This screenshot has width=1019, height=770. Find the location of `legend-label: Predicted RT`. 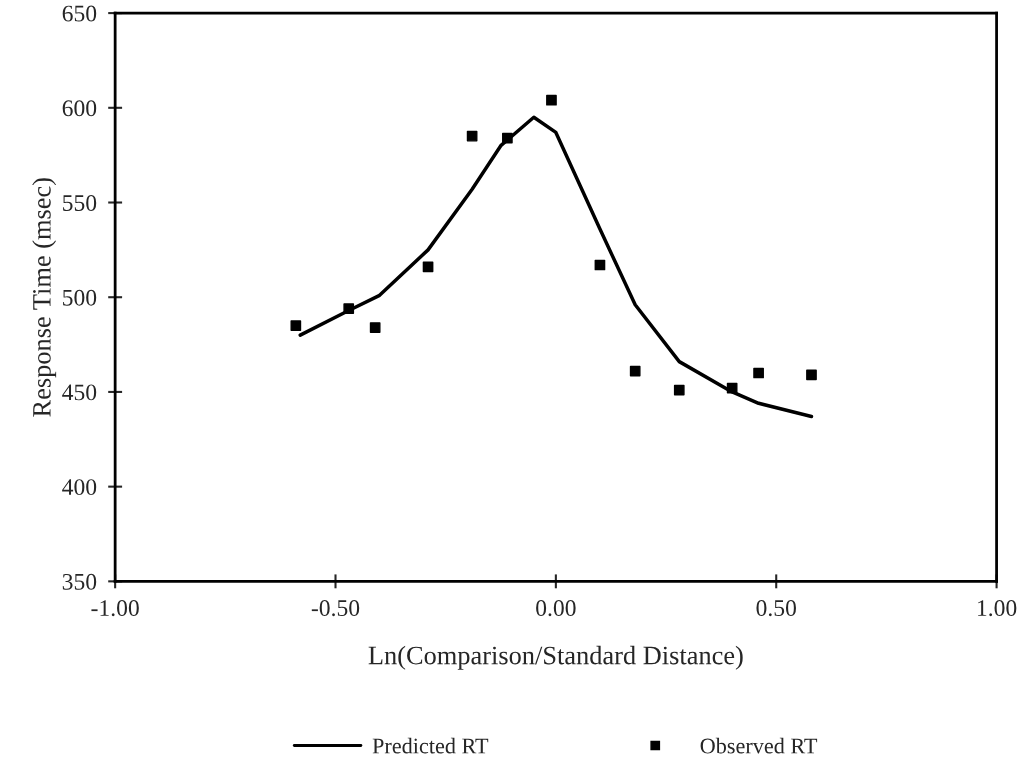

legend-label: Predicted RT is located at coordinates (430, 745).